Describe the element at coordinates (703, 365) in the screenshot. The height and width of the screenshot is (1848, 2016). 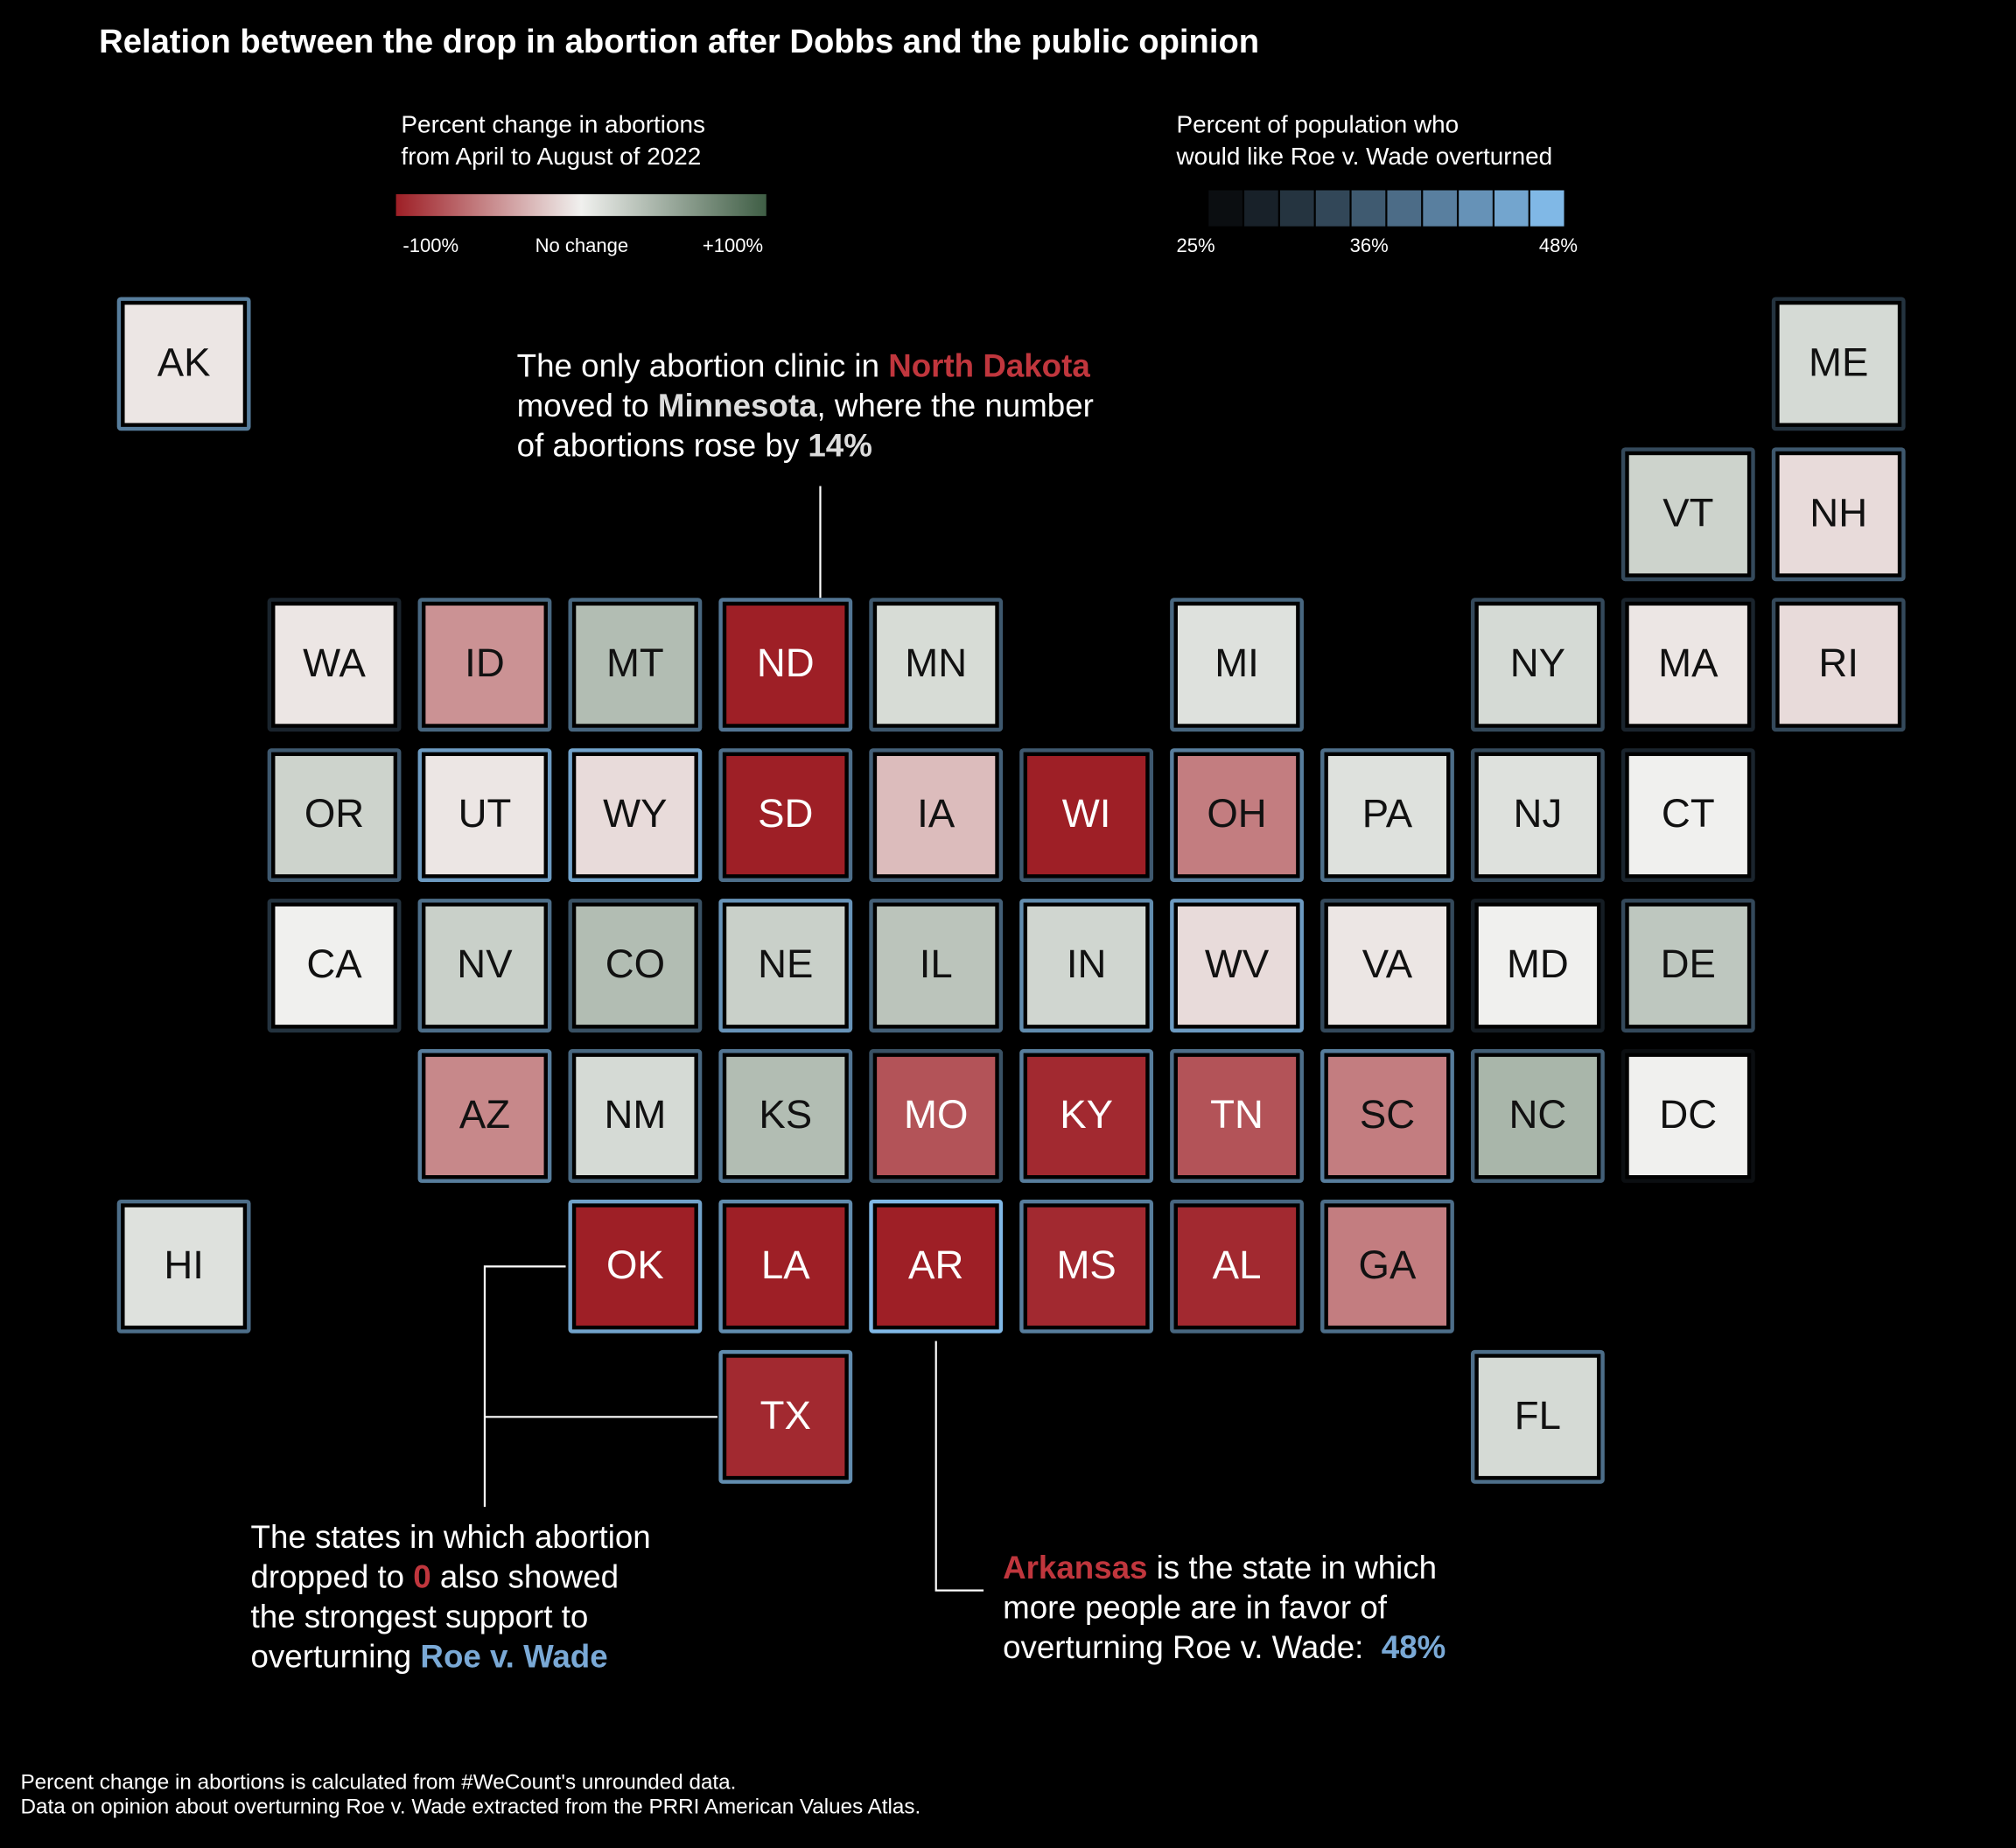
I see `annotation-text: The only abortion clinic in` at that location.